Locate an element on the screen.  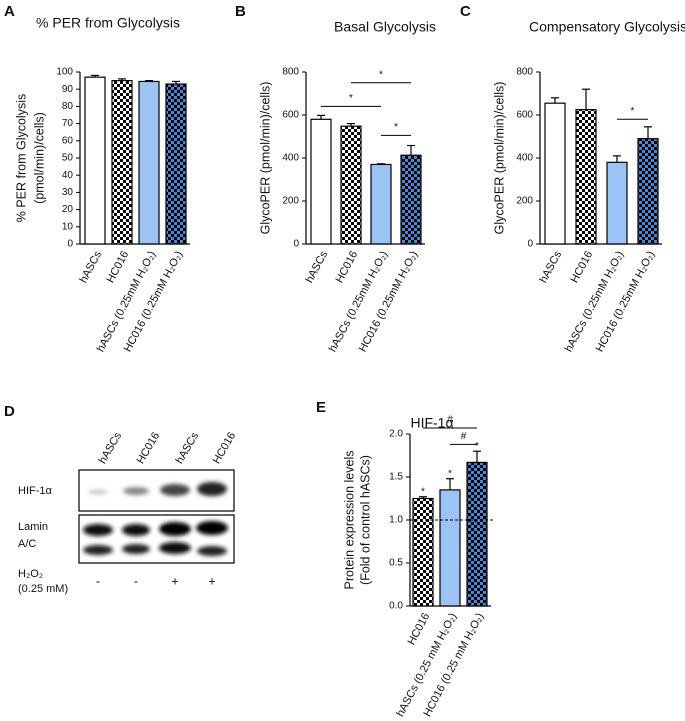
panel-letter: A is located at coordinates (9, 11).